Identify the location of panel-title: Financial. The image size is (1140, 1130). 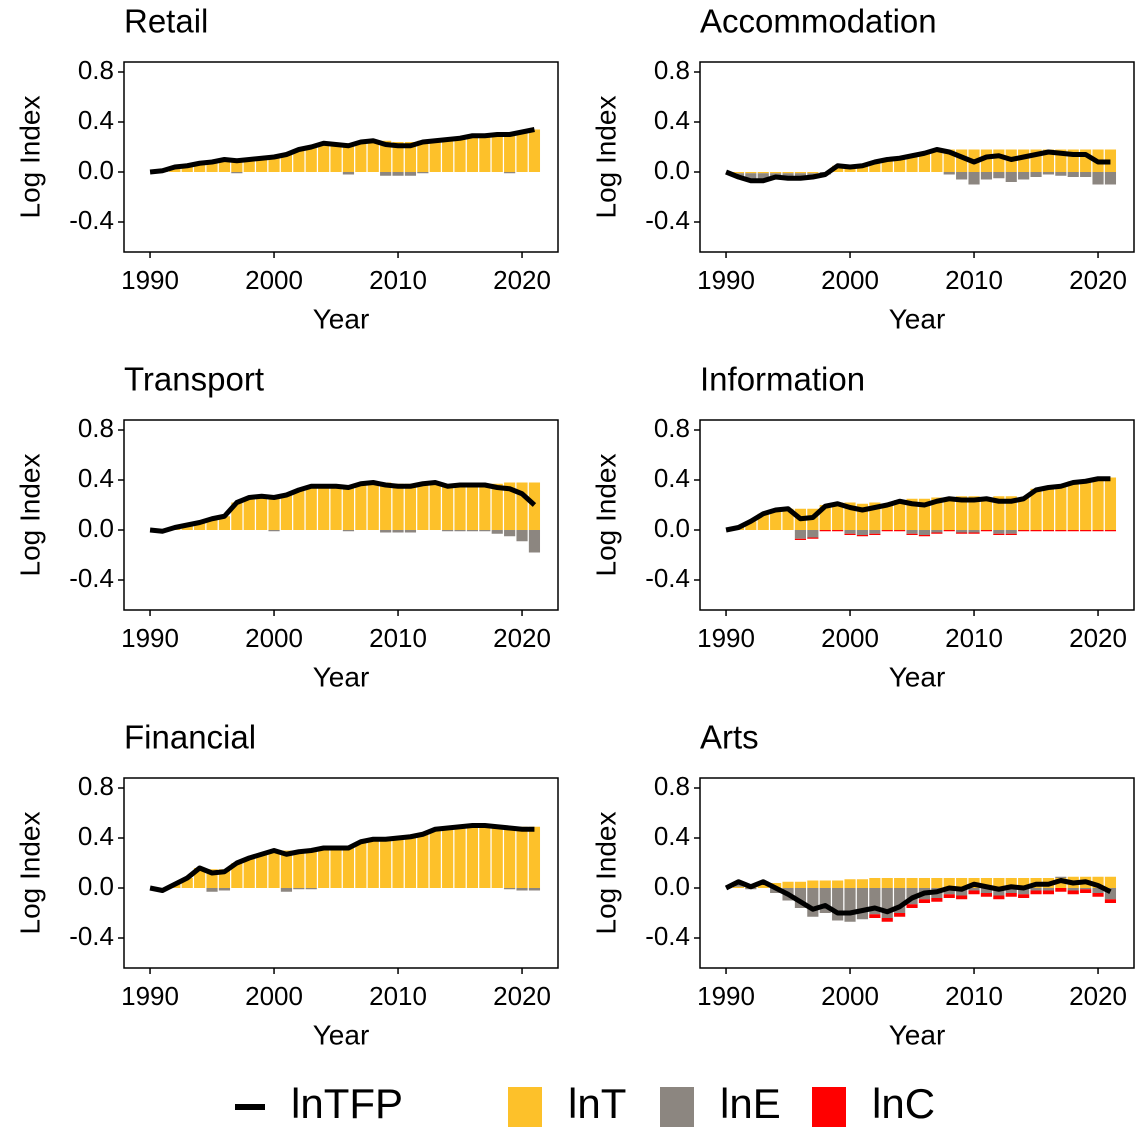
(190, 737).